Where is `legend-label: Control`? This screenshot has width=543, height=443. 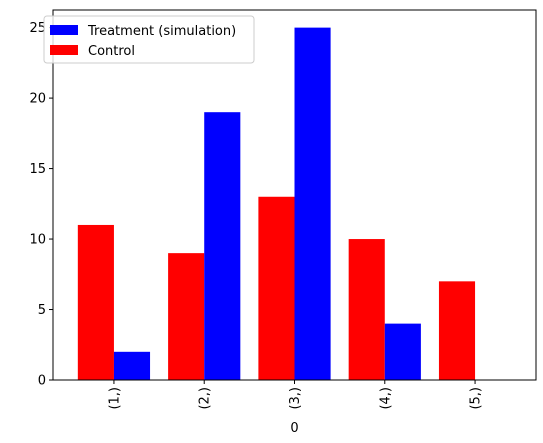 legend-label: Control is located at coordinates (111, 51).